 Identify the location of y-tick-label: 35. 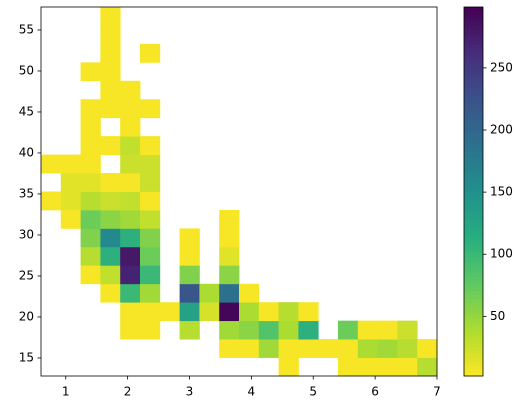
(26, 193).